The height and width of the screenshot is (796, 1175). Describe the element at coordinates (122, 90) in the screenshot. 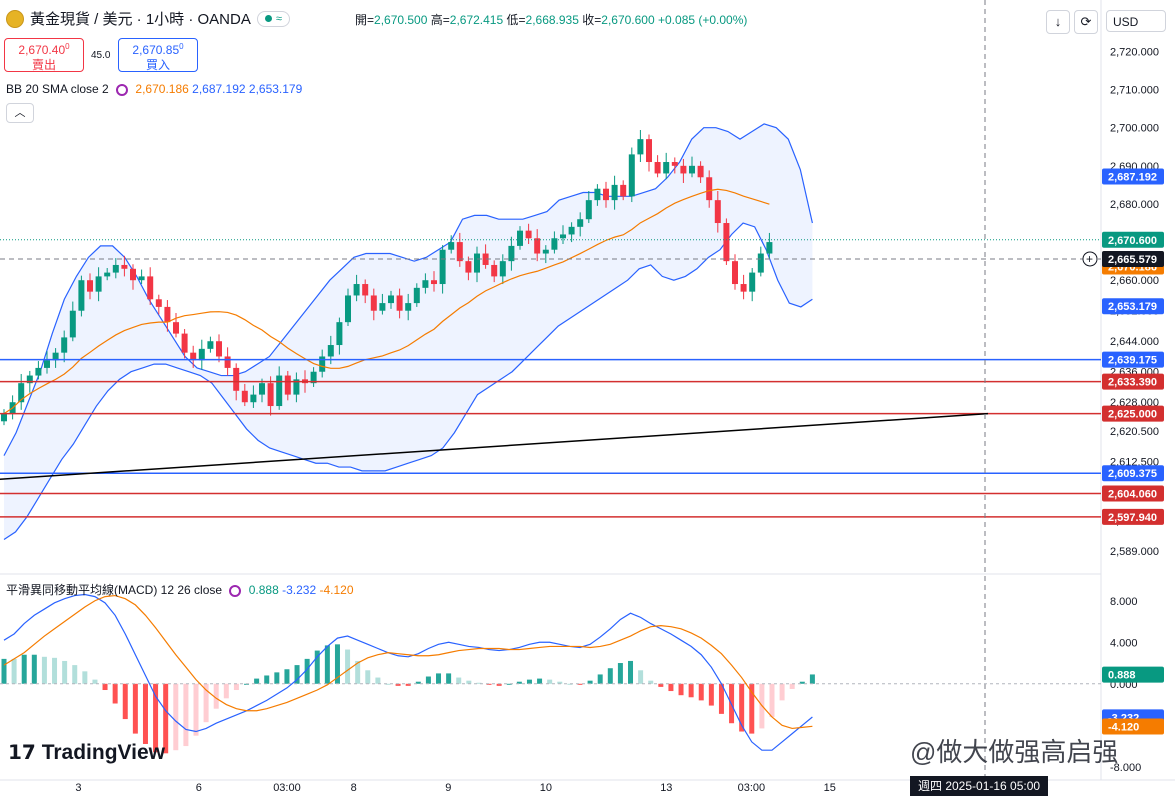

I see `bb-settings-icon` at that location.